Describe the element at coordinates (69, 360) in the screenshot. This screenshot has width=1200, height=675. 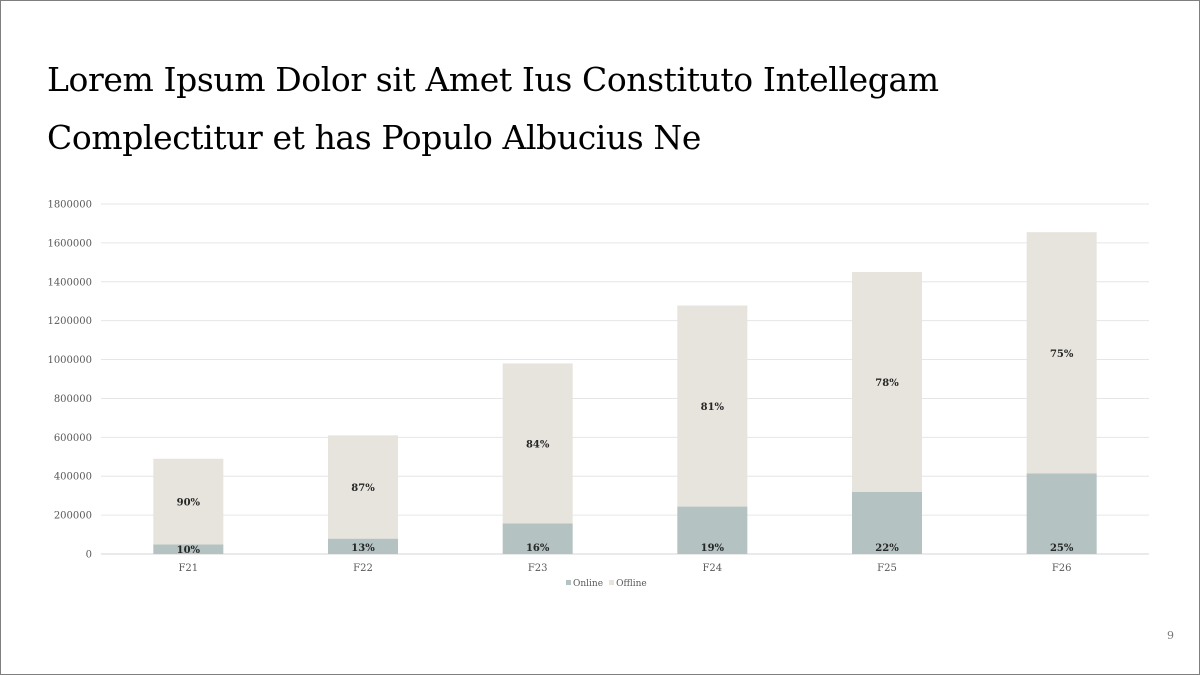
I see `y-tick-label: 1000000` at that location.